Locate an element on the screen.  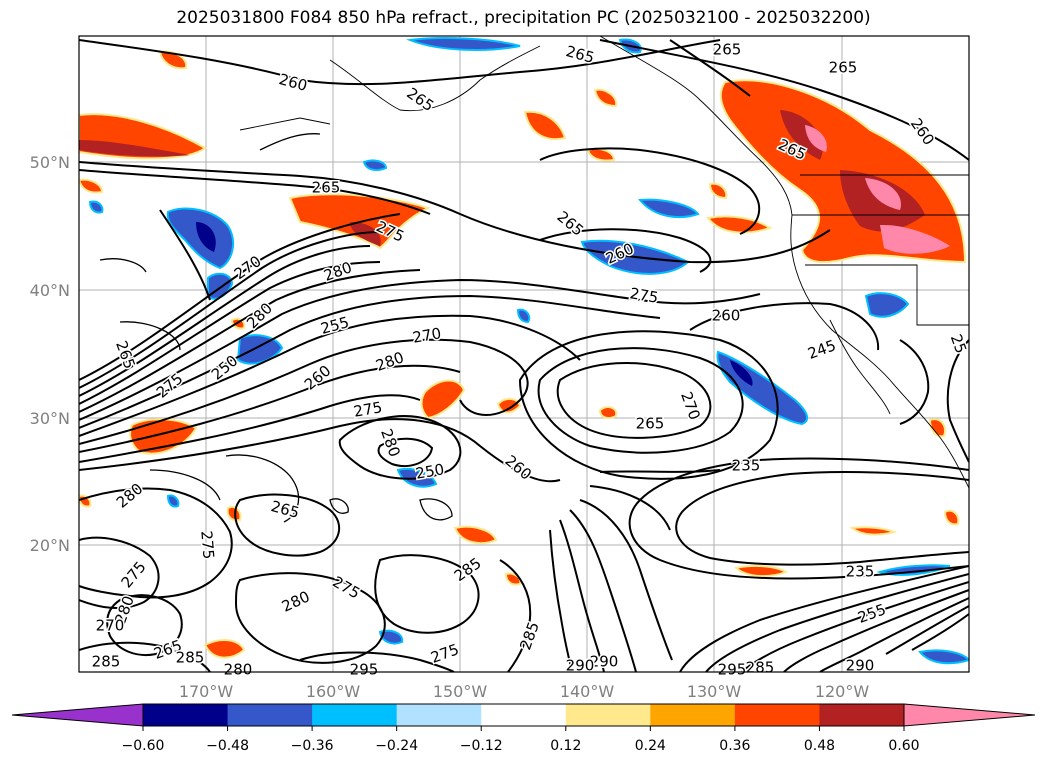
colorbar-tick-label: 0.24 is located at coordinates (650, 746).